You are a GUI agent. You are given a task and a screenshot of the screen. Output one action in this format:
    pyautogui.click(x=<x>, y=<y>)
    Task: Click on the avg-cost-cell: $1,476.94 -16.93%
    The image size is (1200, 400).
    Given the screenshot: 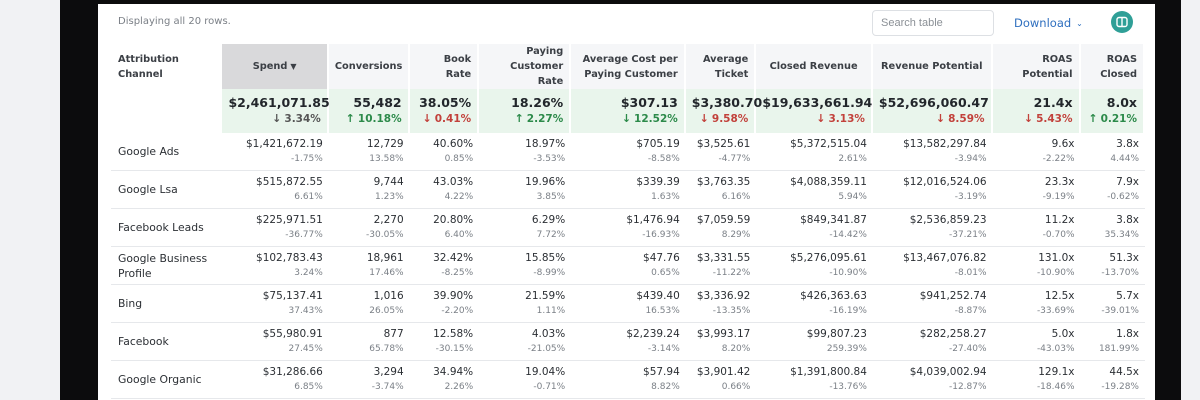 What is the action you would take?
    pyautogui.click(x=628, y=228)
    